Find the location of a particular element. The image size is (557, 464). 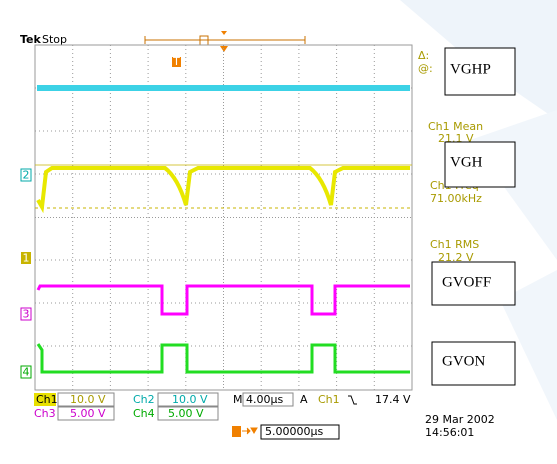

ch3-scale: 5.00 V is located at coordinates (88, 413).